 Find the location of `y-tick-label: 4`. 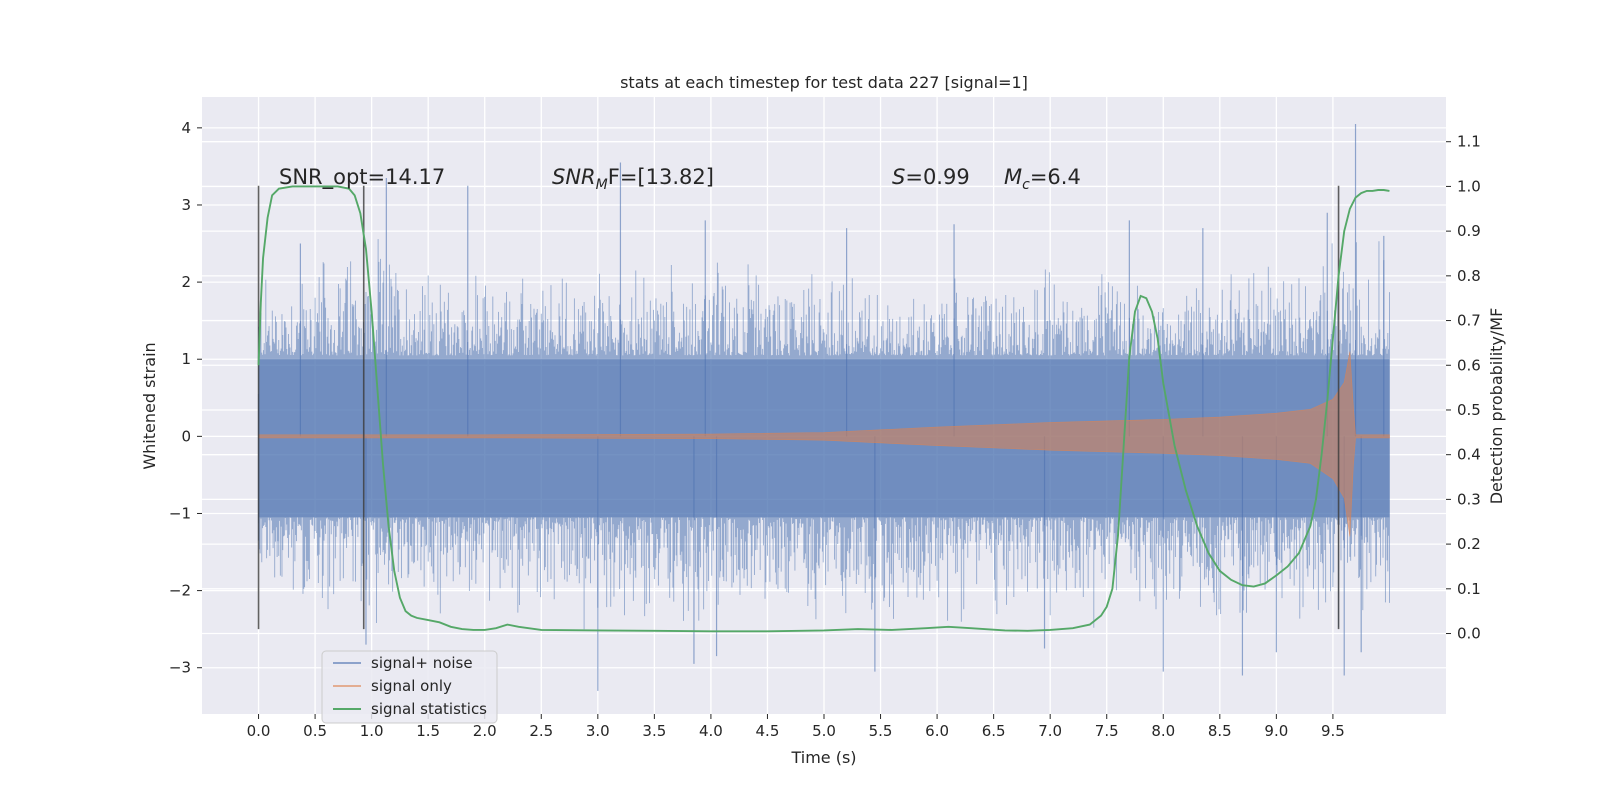

y-tick-label: 4 is located at coordinates (186, 128).